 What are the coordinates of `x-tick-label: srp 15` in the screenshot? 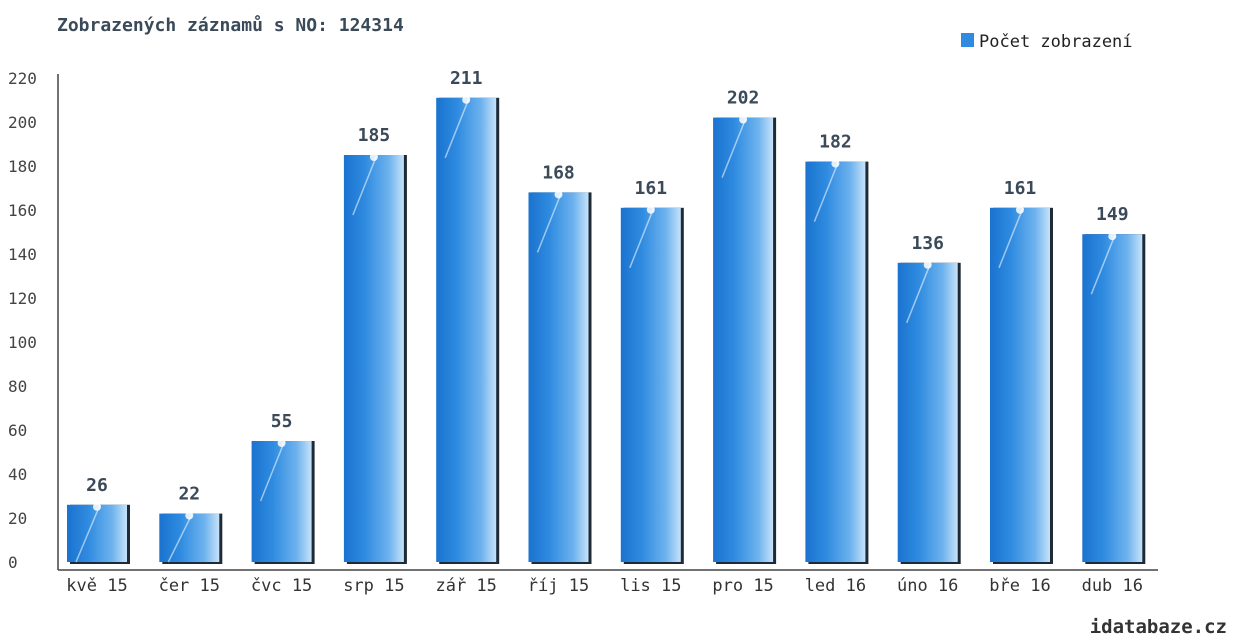 It's located at (373, 586).